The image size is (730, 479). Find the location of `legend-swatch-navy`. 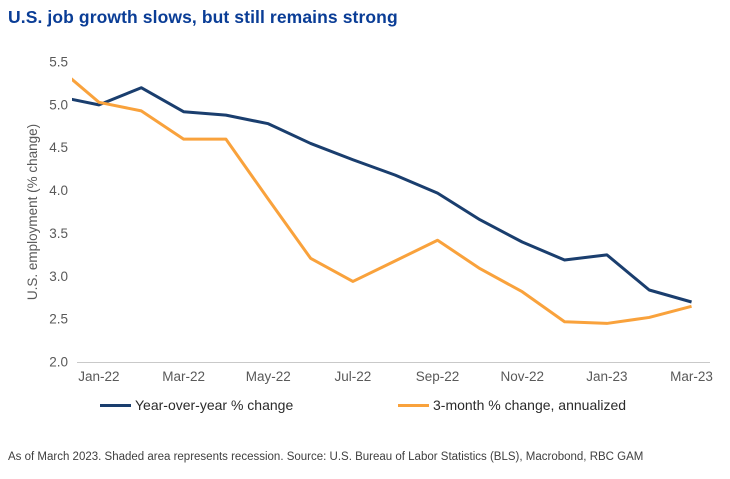

legend-swatch-navy is located at coordinates (115, 405).